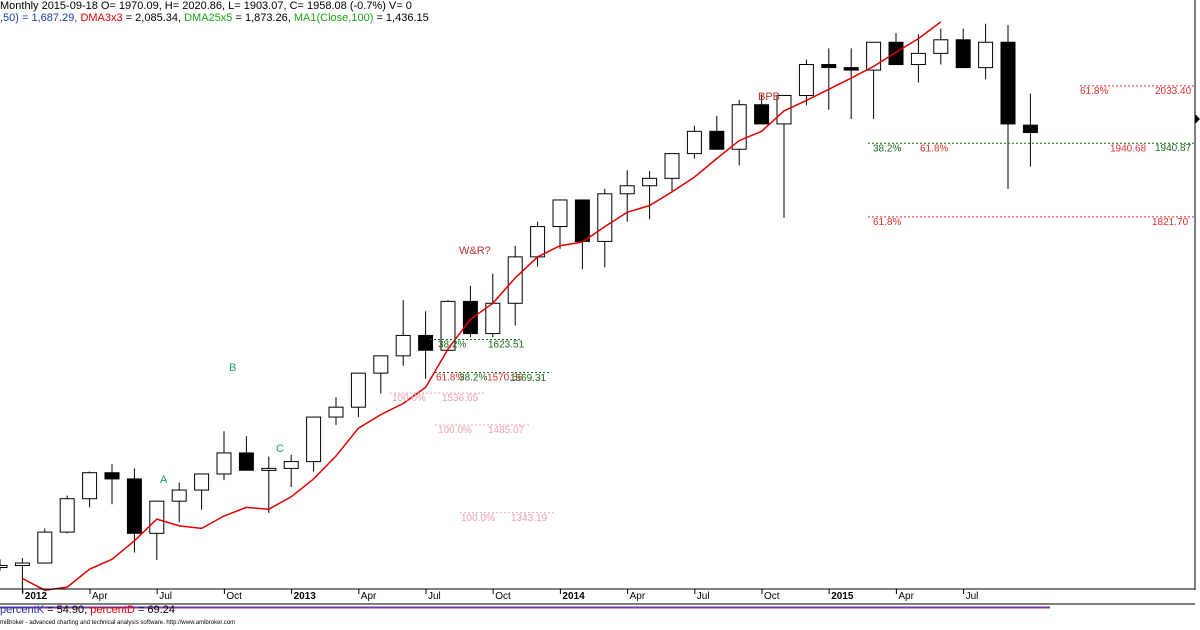 The width and height of the screenshot is (1200, 630). Describe the element at coordinates (1170, 222) in the screenshot. I see `fib-label-7: 1821.70` at that location.